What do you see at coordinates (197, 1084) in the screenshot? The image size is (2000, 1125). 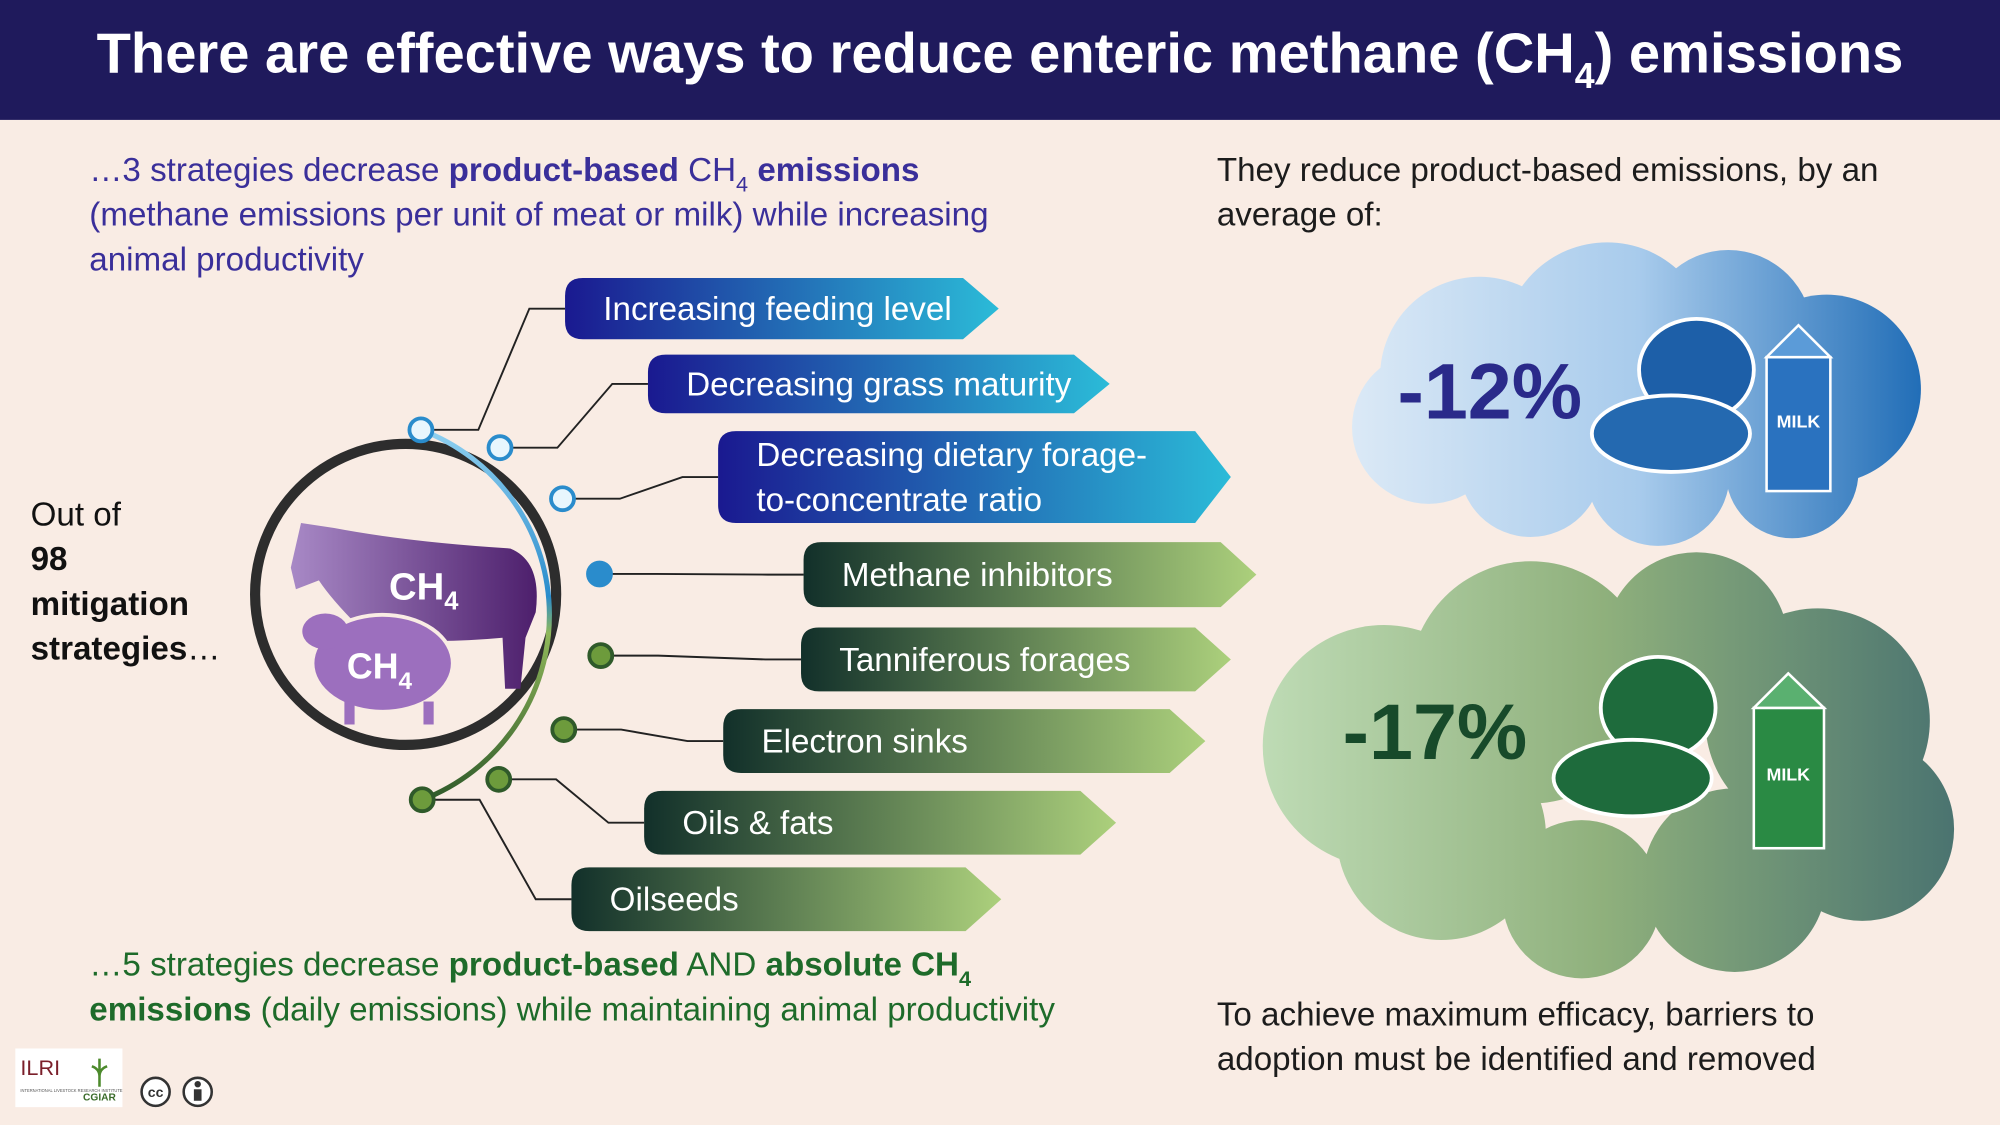 I see `by-head` at bounding box center [197, 1084].